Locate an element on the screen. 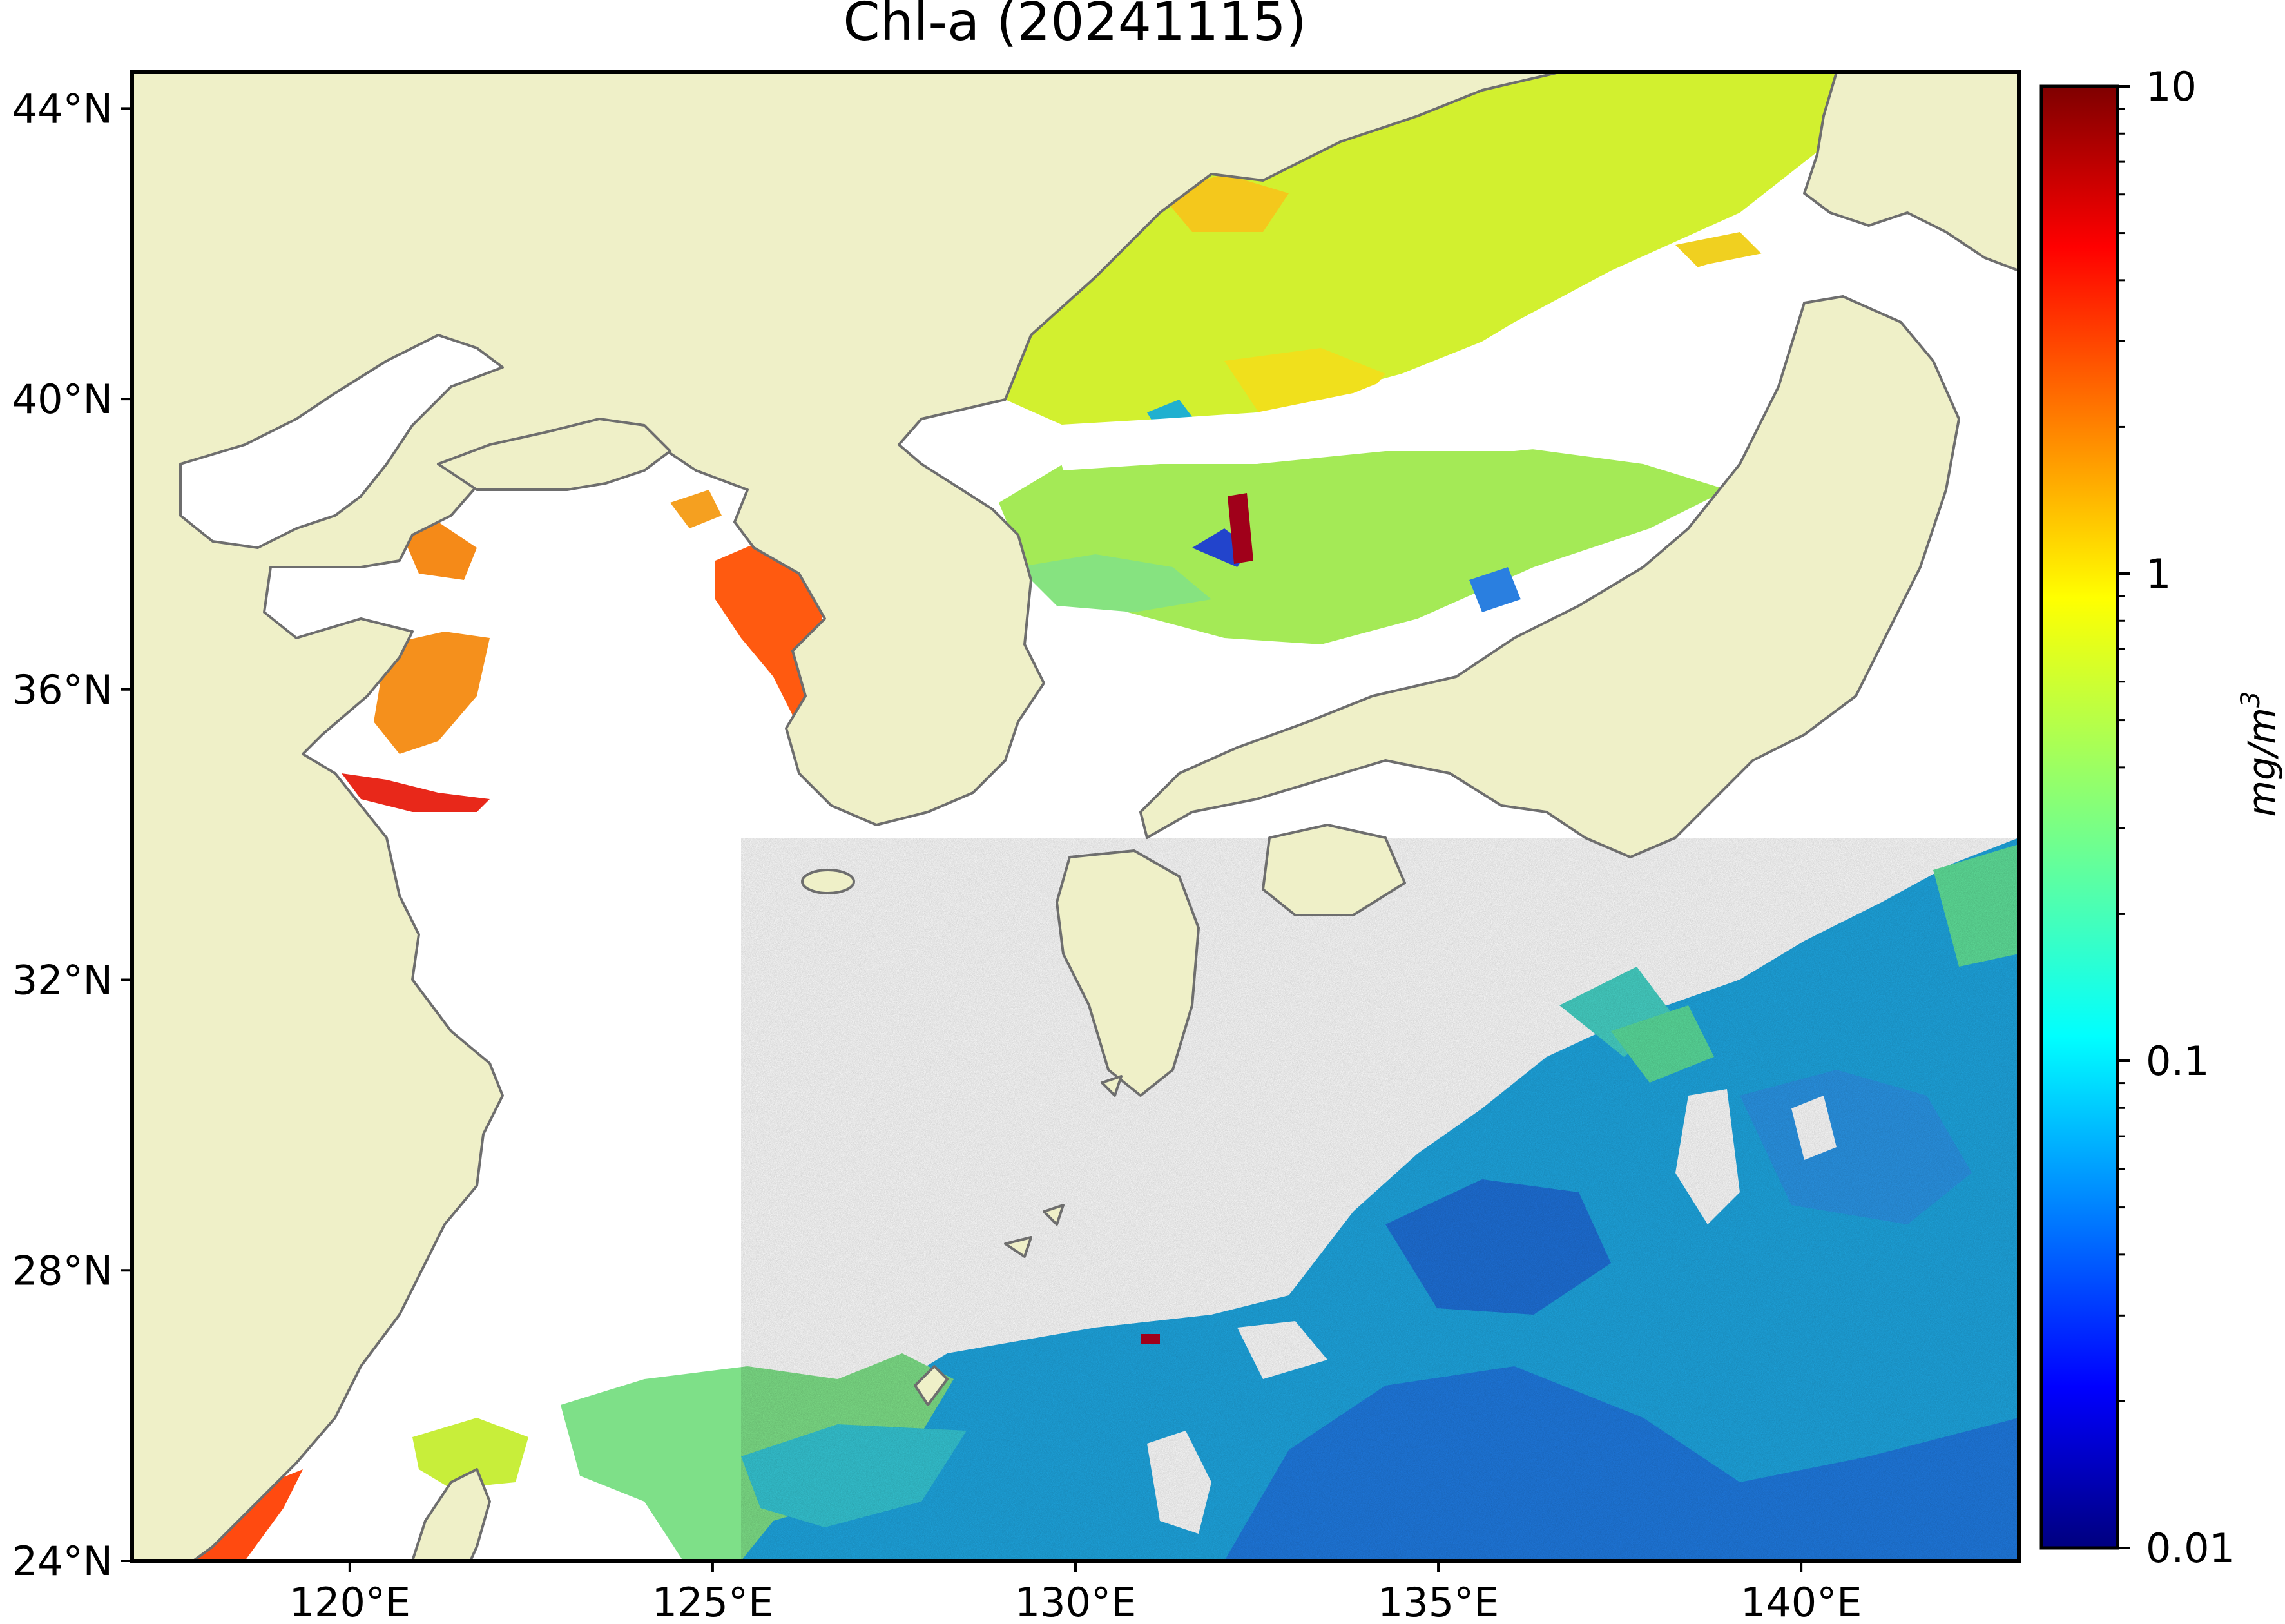 The height and width of the screenshot is (1624, 2285). land-hokkaido is located at coordinates (1911, 172).